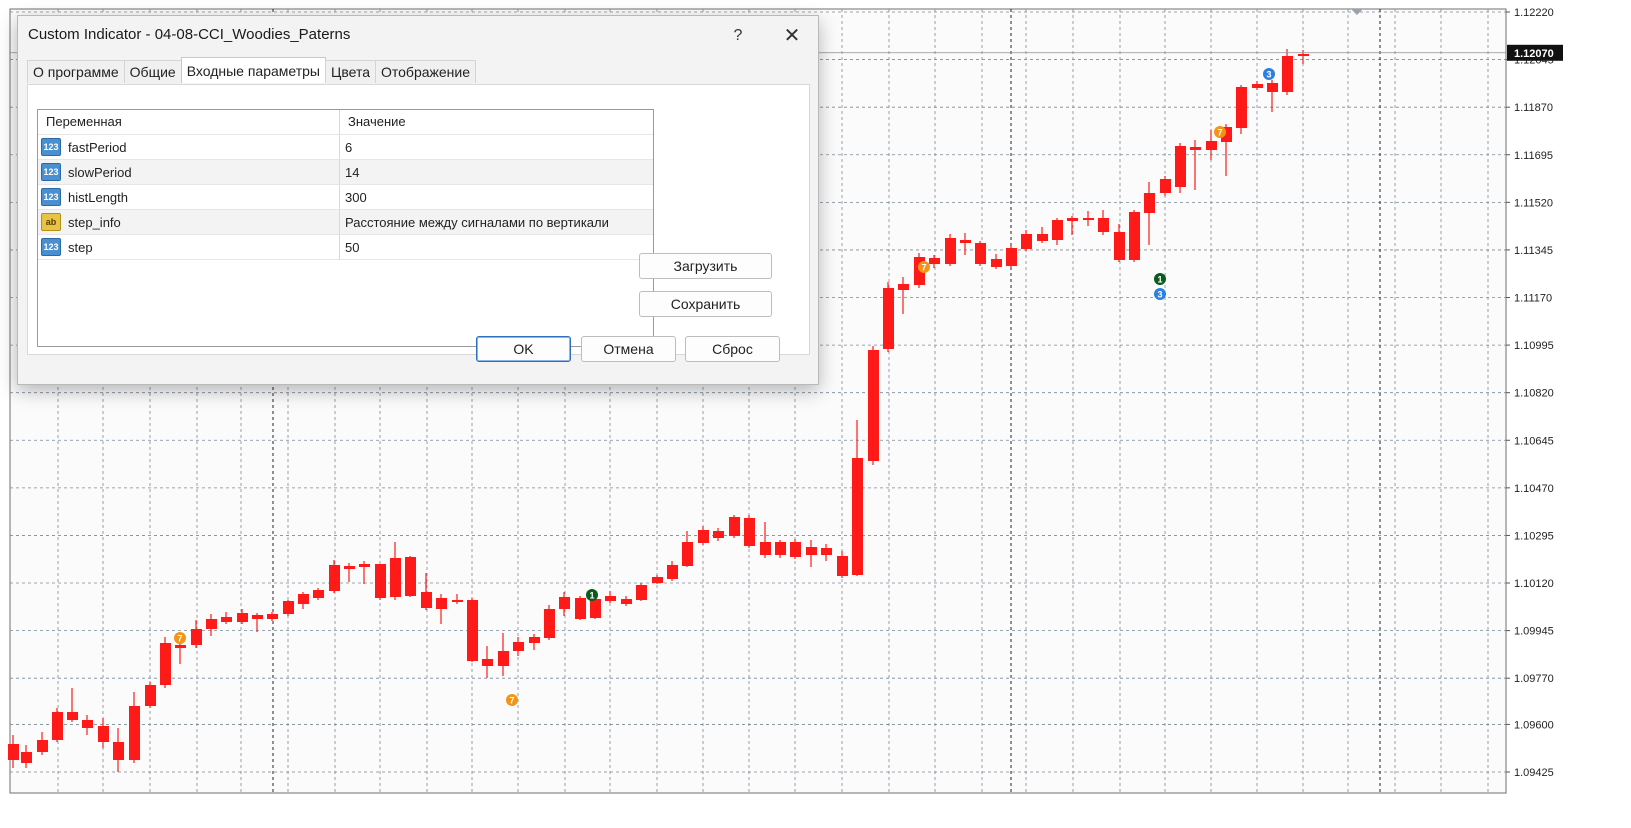 The image size is (1631, 828). What do you see at coordinates (349, 147) in the screenshot?
I see `param-value: 6` at bounding box center [349, 147].